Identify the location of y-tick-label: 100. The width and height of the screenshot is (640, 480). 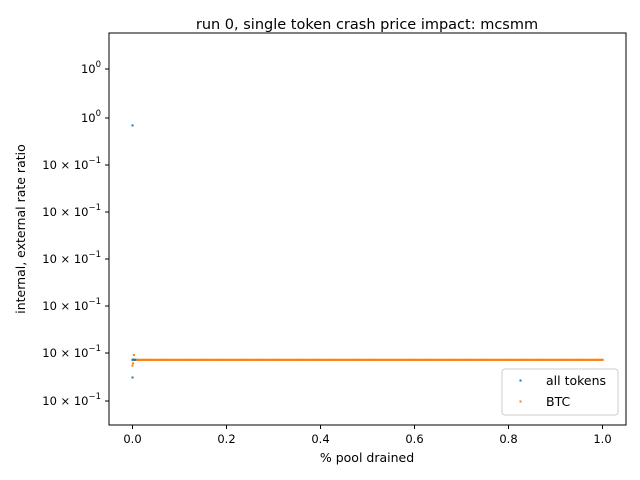
(91, 117).